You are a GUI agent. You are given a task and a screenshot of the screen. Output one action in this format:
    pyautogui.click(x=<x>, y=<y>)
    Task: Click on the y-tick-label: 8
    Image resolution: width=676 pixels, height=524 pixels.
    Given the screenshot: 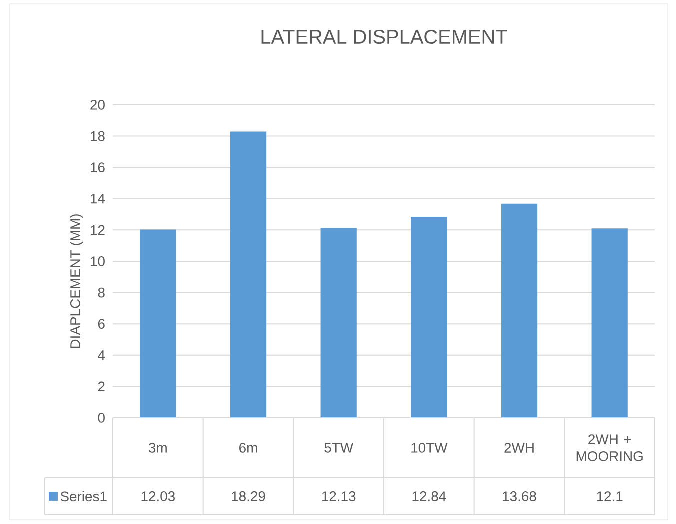 What is the action you would take?
    pyautogui.click(x=101, y=293)
    